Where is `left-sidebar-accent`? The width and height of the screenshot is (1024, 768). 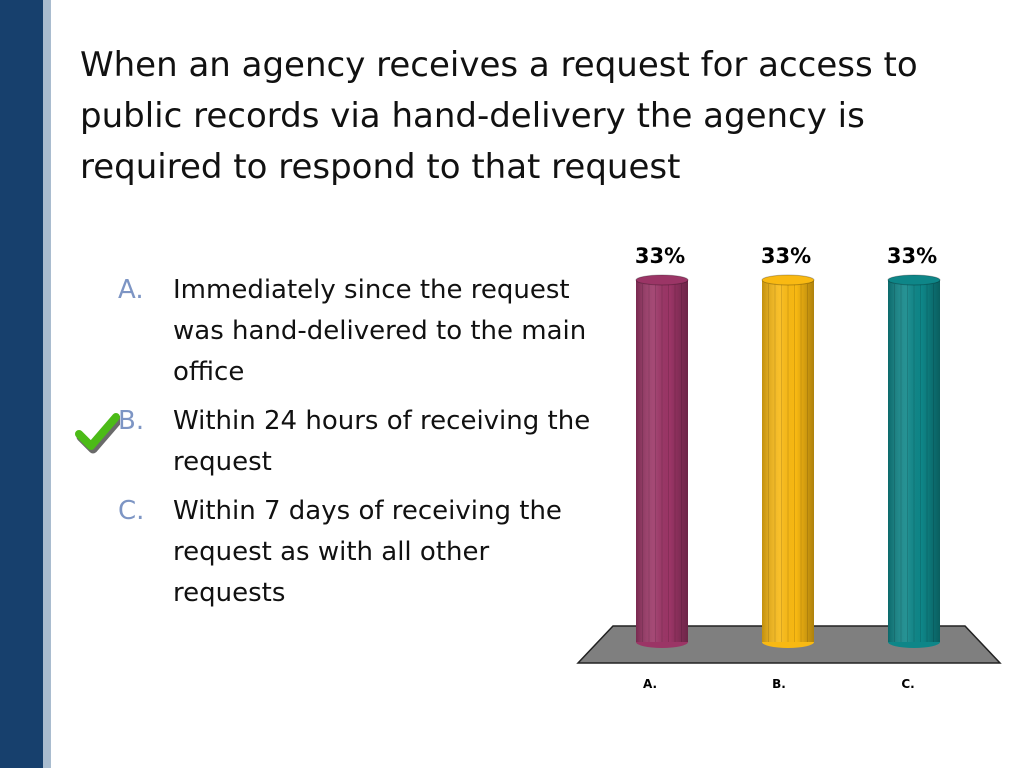
left-sidebar-accent is located at coordinates (47, 384).